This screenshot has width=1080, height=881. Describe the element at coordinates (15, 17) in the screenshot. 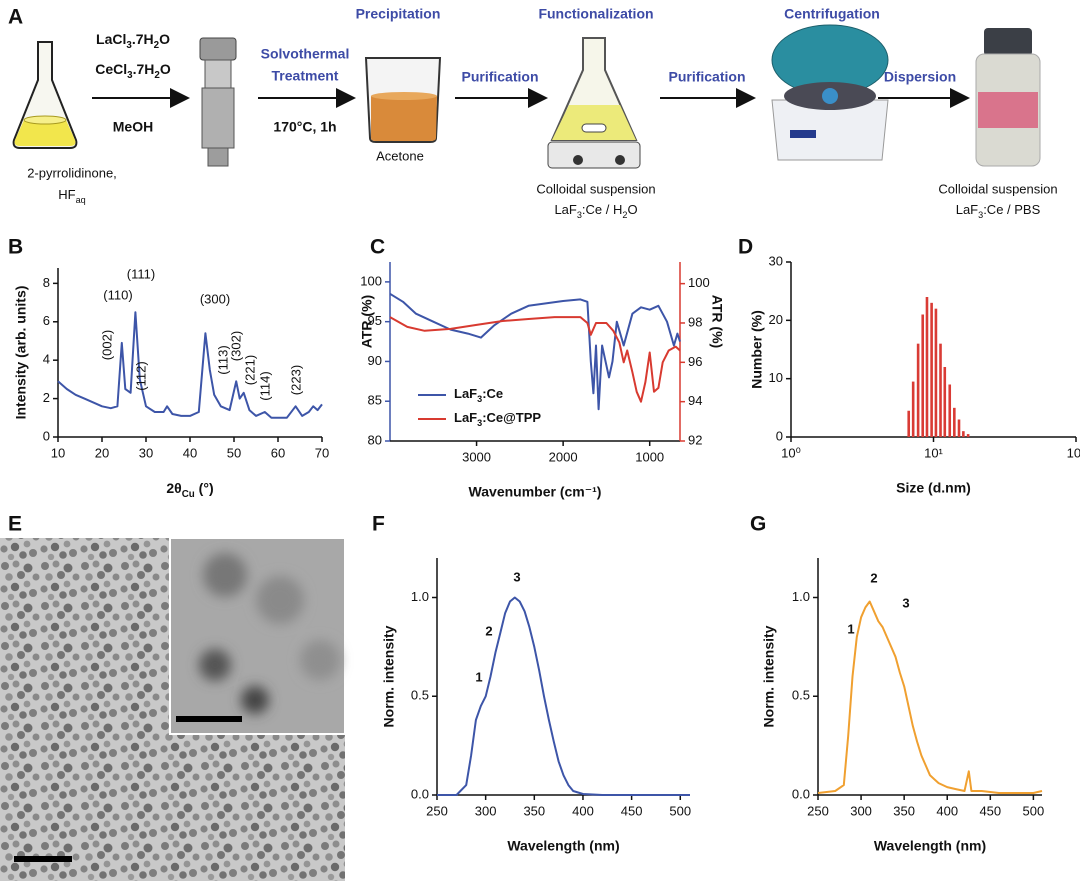

I see `panel-label: A` at that location.